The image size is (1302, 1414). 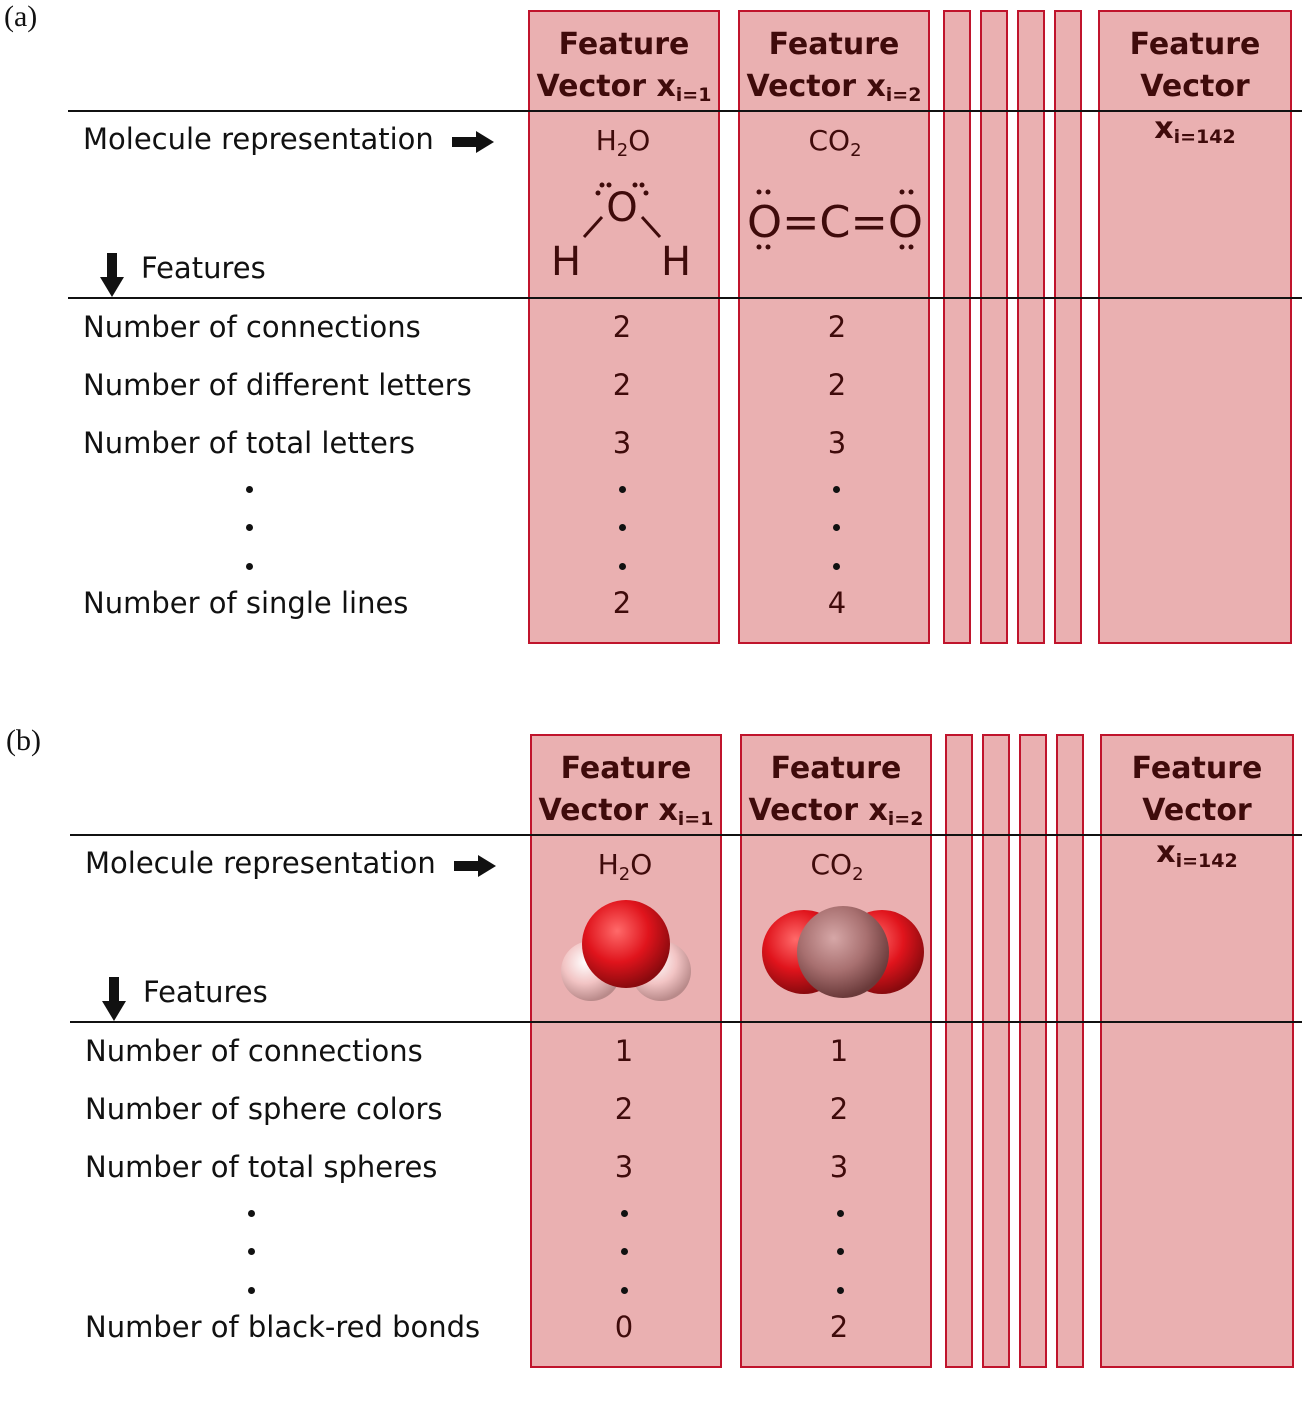 What do you see at coordinates (621, 208) in the screenshot?
I see `oxygen-atom: O` at bounding box center [621, 208].